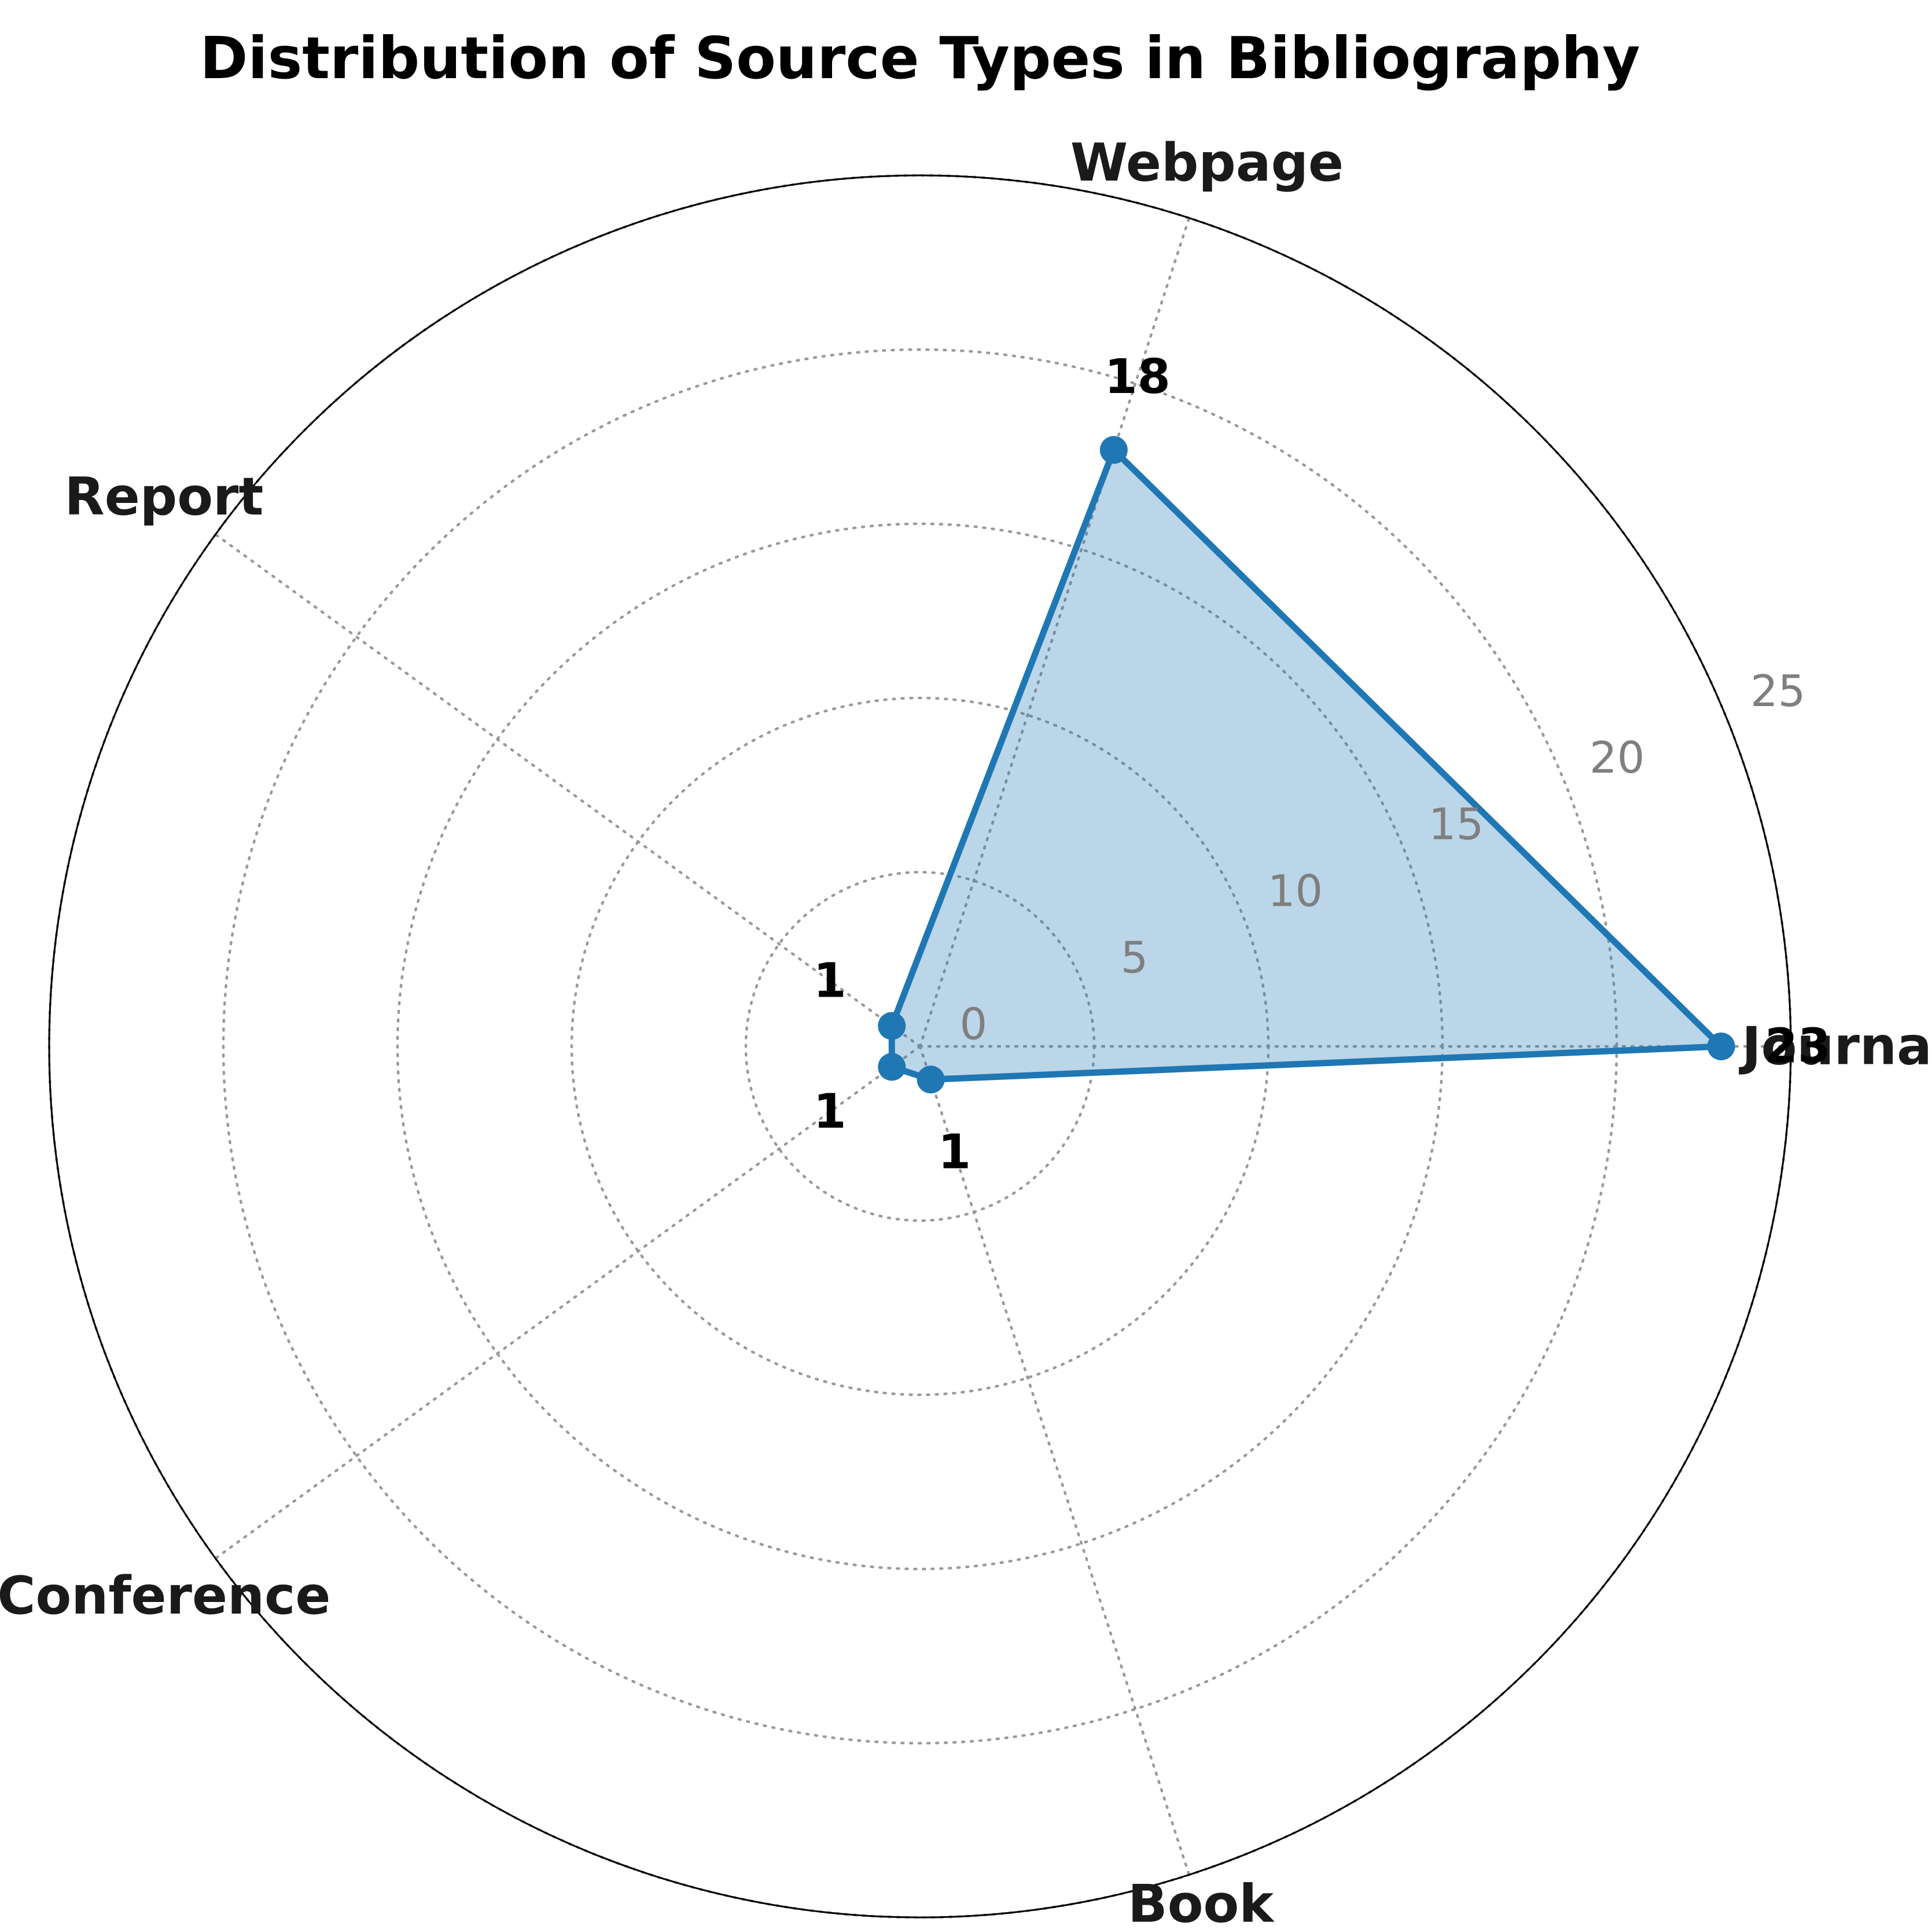 This screenshot has width=1932, height=1929. Describe the element at coordinates (1054, 1460) in the screenshot. I see `axis-spoke-book` at that location.